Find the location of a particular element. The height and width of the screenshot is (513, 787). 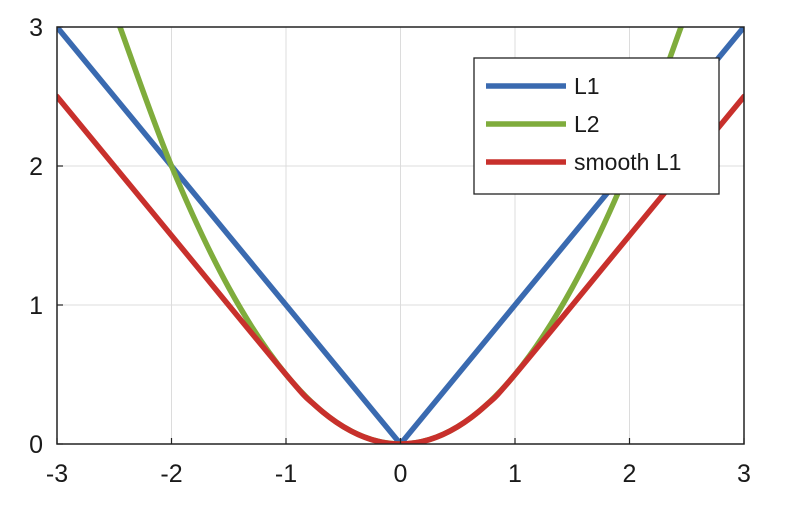

legend-box is located at coordinates (596, 126).